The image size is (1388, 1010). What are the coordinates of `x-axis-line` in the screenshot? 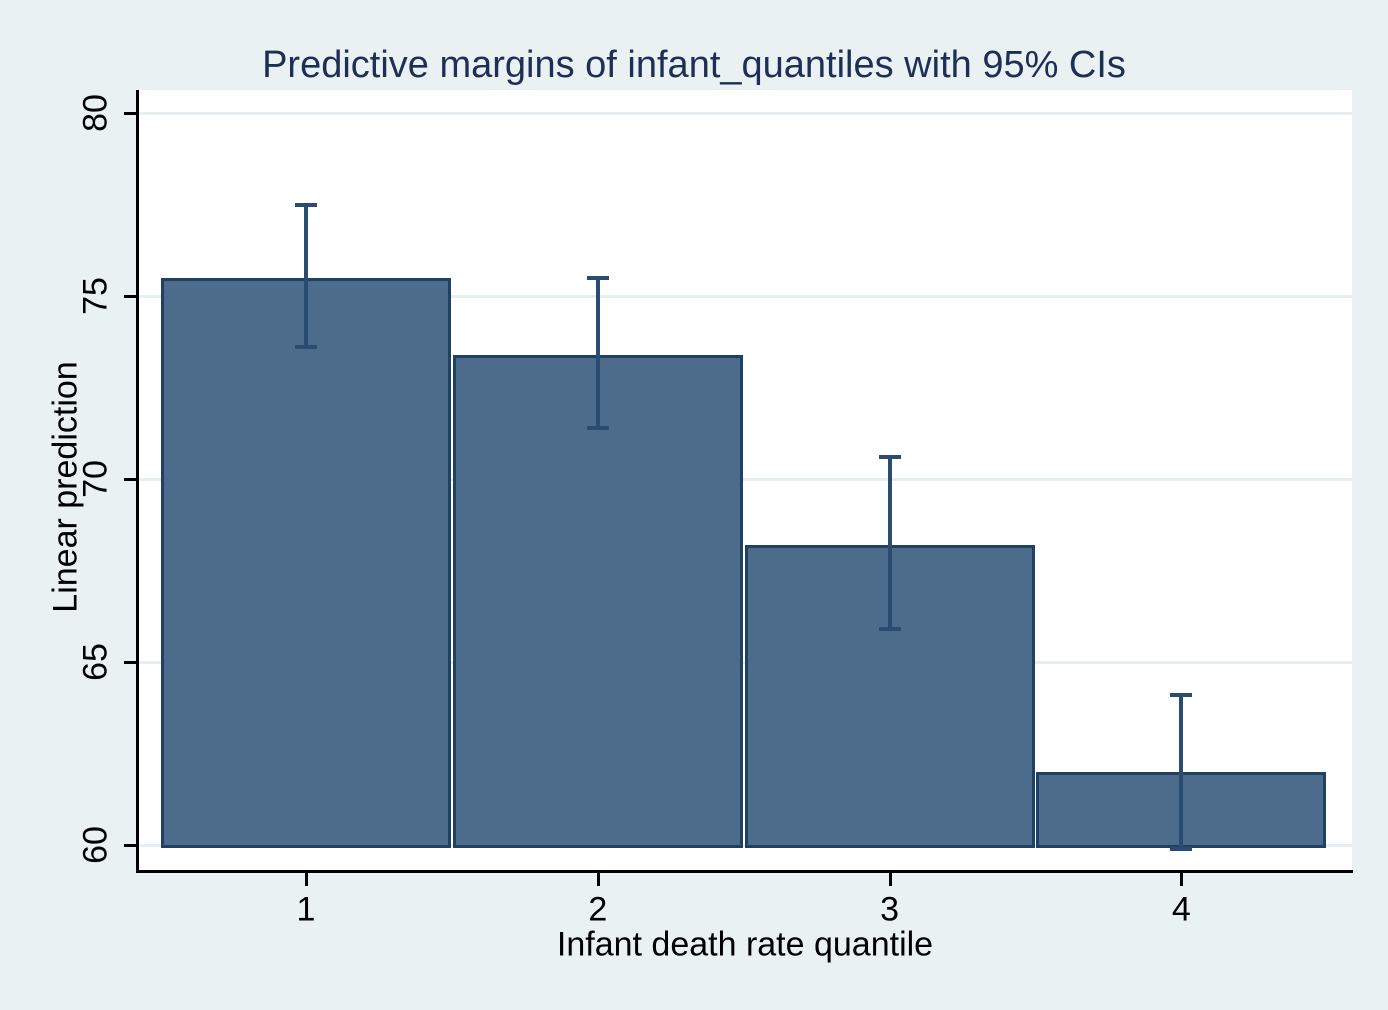 It's located at (744, 871).